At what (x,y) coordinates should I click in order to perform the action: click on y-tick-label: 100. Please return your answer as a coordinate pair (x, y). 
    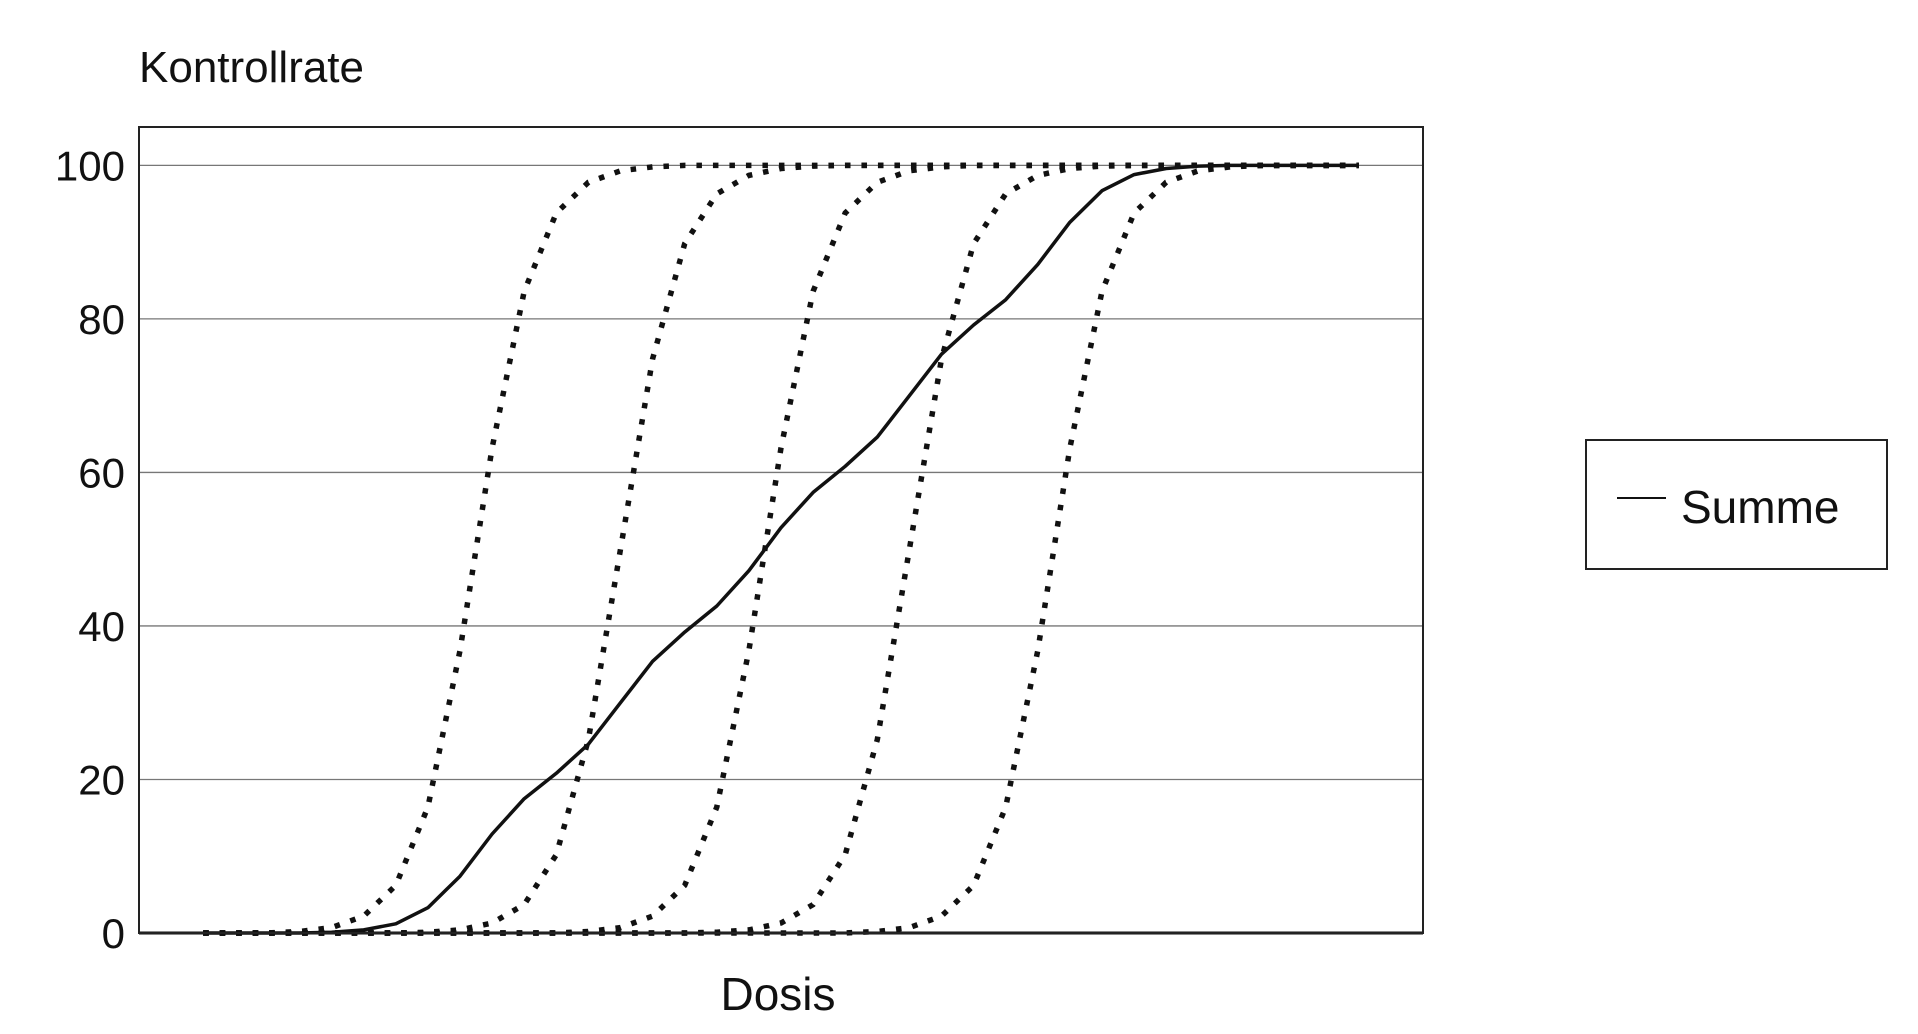
    Looking at the image, I should click on (90, 165).